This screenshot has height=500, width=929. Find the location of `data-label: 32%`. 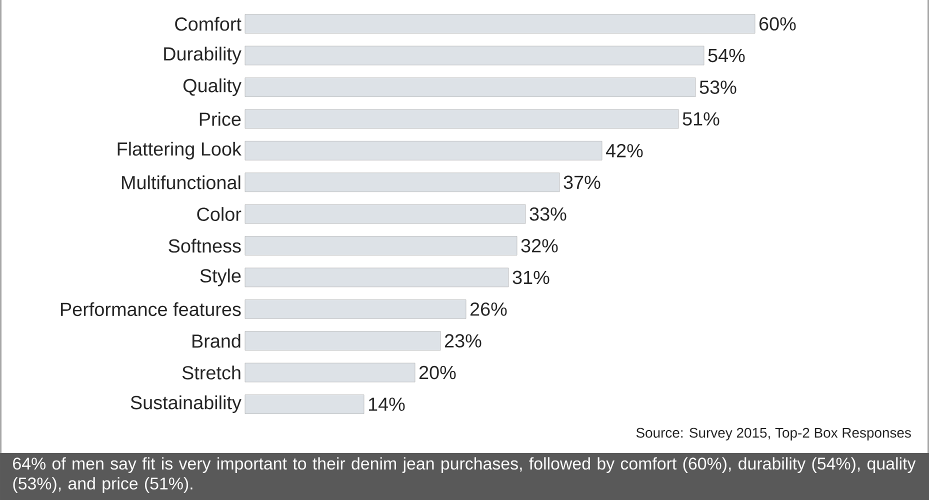

data-label: 32% is located at coordinates (539, 245).